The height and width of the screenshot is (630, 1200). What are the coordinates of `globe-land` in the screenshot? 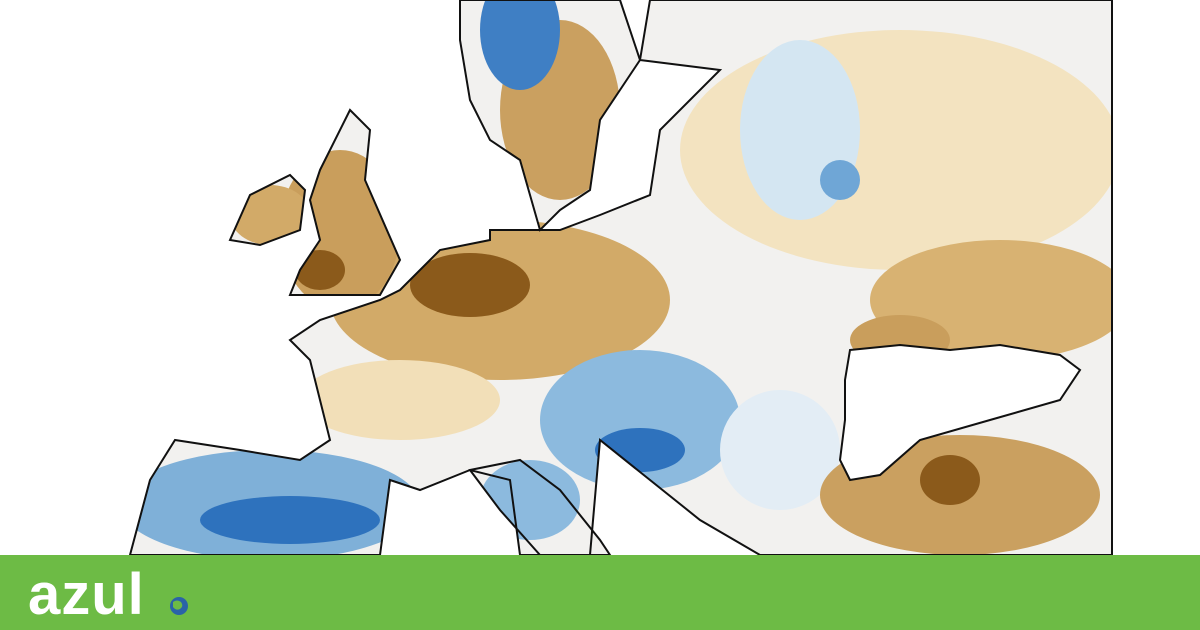 It's located at (178, 605).